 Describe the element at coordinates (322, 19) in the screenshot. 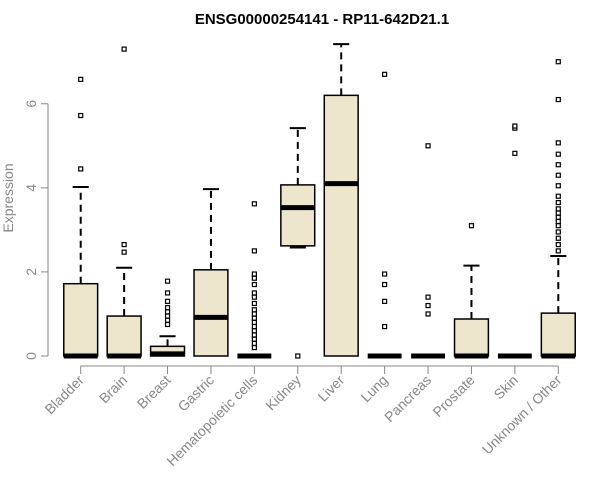

I see `chart-title: ENSG00000254141 - RP11-642D21.1` at that location.